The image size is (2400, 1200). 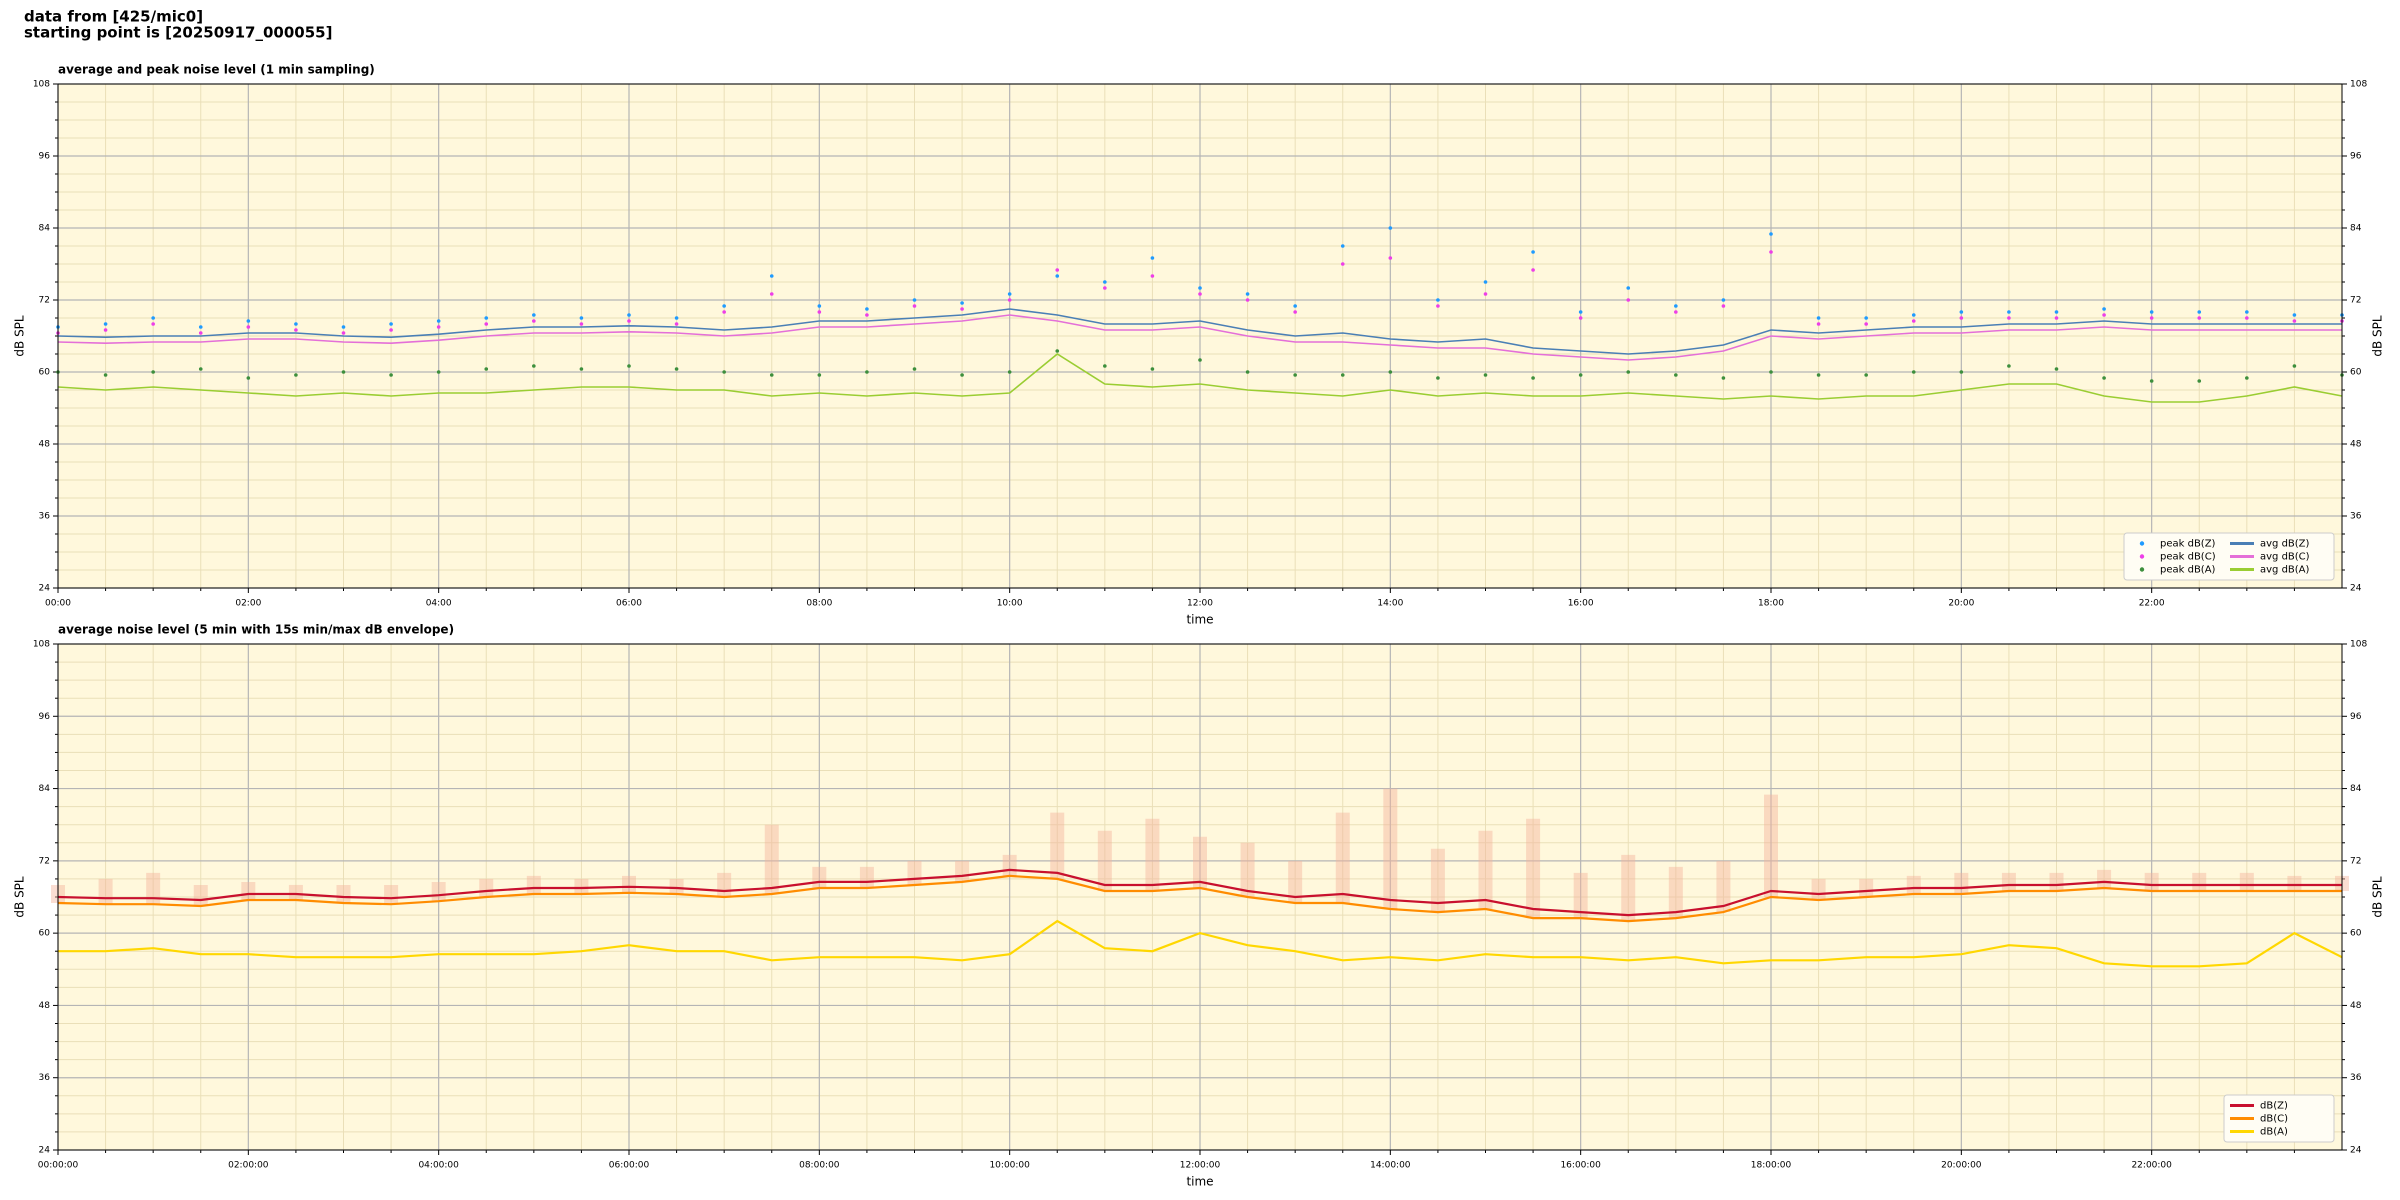 I want to click on legend-label: avg dB(C), so click(x=2285, y=557).